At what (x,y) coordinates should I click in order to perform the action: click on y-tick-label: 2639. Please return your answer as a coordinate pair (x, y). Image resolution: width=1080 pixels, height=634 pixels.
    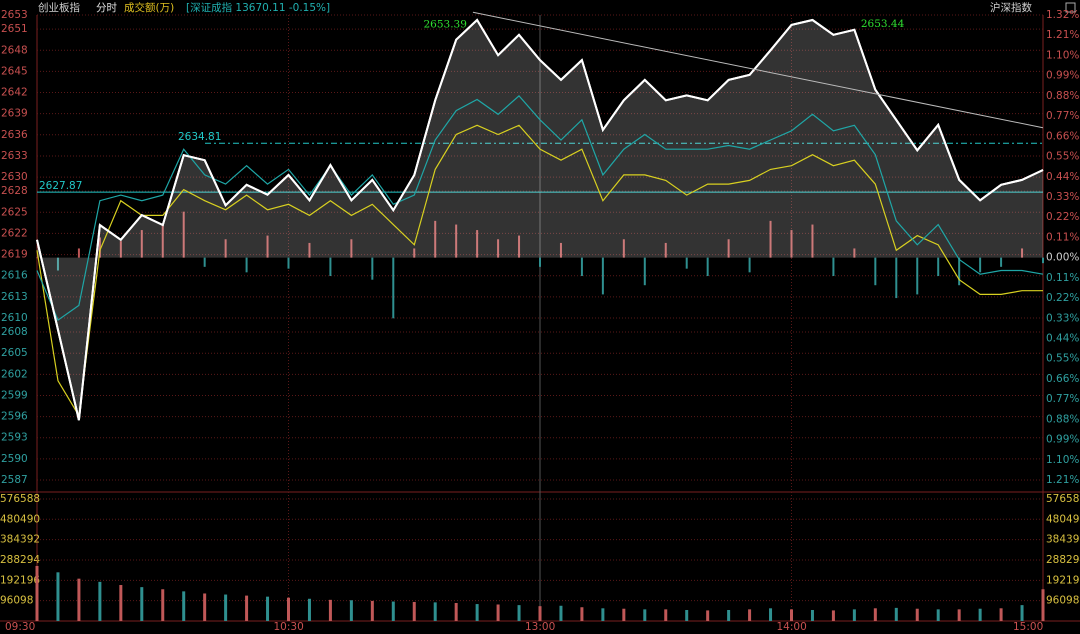
    Looking at the image, I should click on (14, 114).